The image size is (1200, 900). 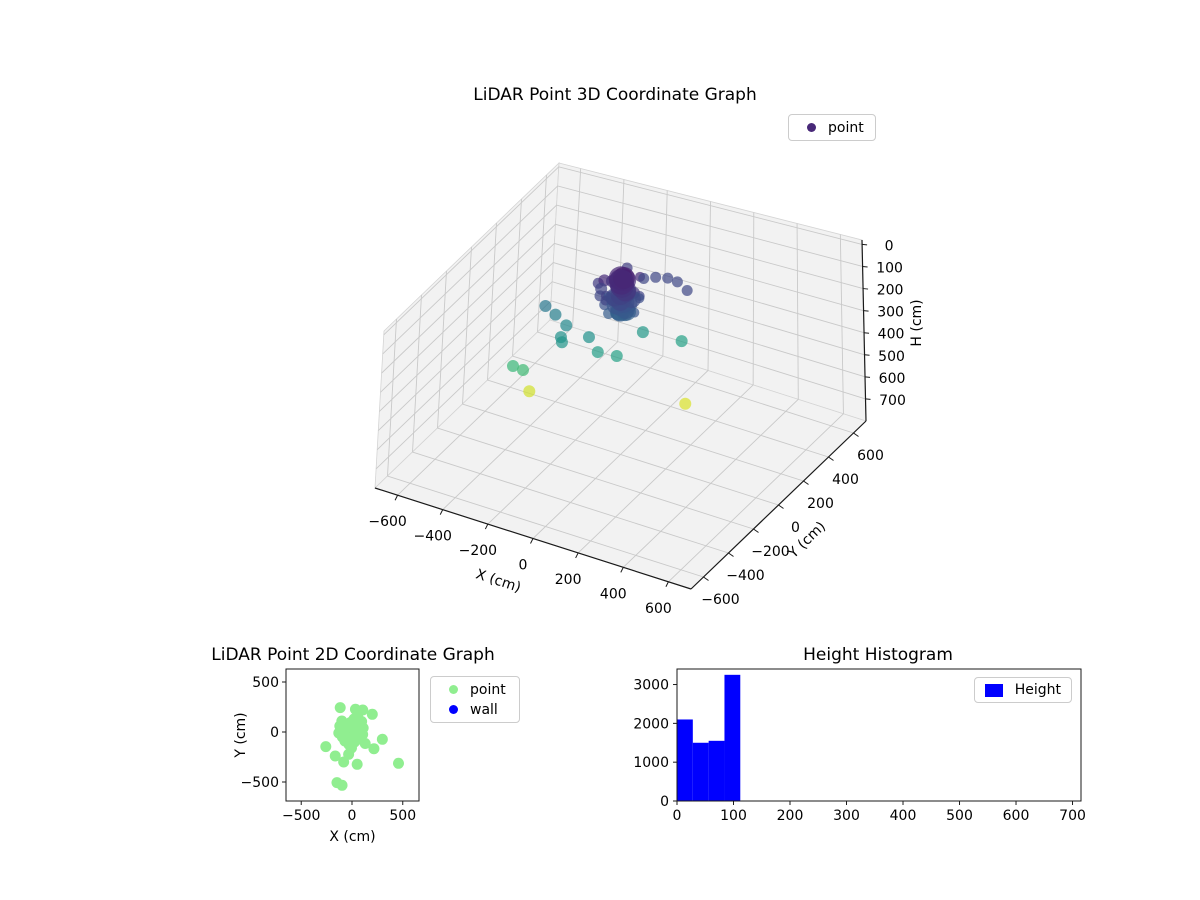 I want to click on x-tick-label: 500, so click(x=959, y=816).